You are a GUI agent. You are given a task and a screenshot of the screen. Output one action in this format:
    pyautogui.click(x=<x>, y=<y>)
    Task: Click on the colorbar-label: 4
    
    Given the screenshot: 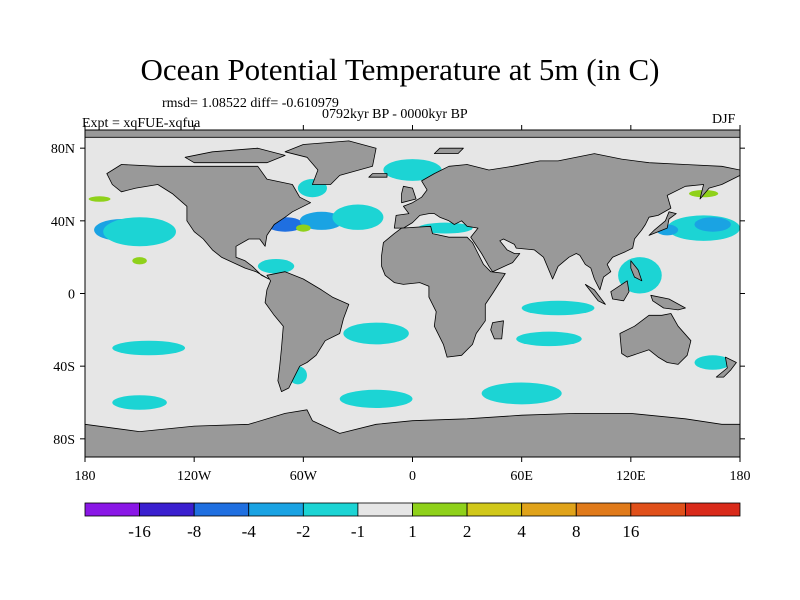 What is the action you would take?
    pyautogui.click(x=521, y=531)
    